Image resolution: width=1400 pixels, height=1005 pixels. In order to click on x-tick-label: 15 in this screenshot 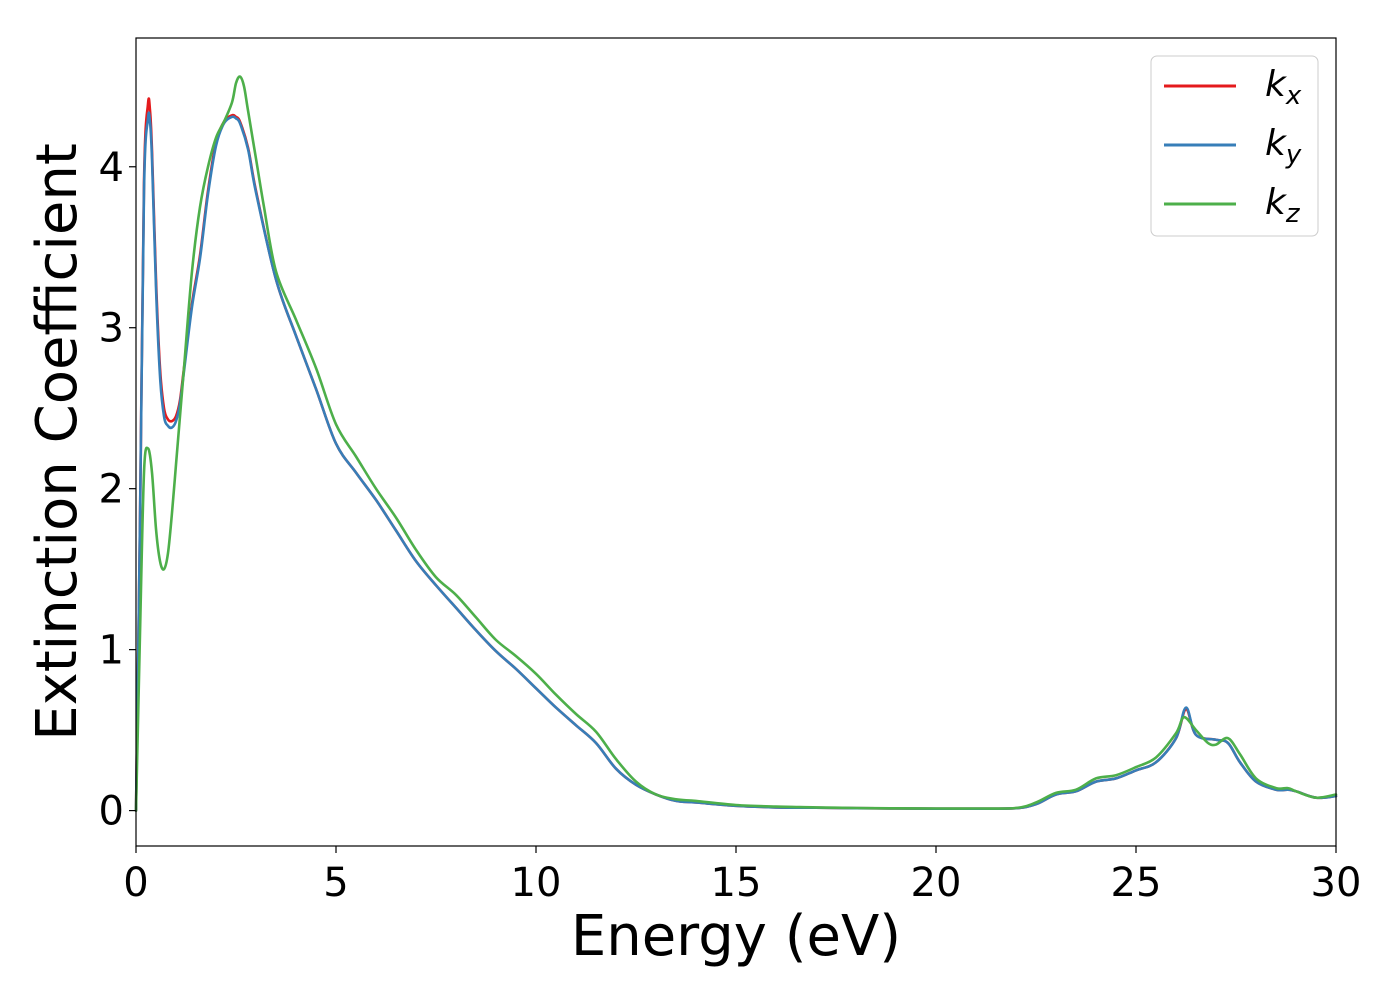, I will do `click(736, 883)`.